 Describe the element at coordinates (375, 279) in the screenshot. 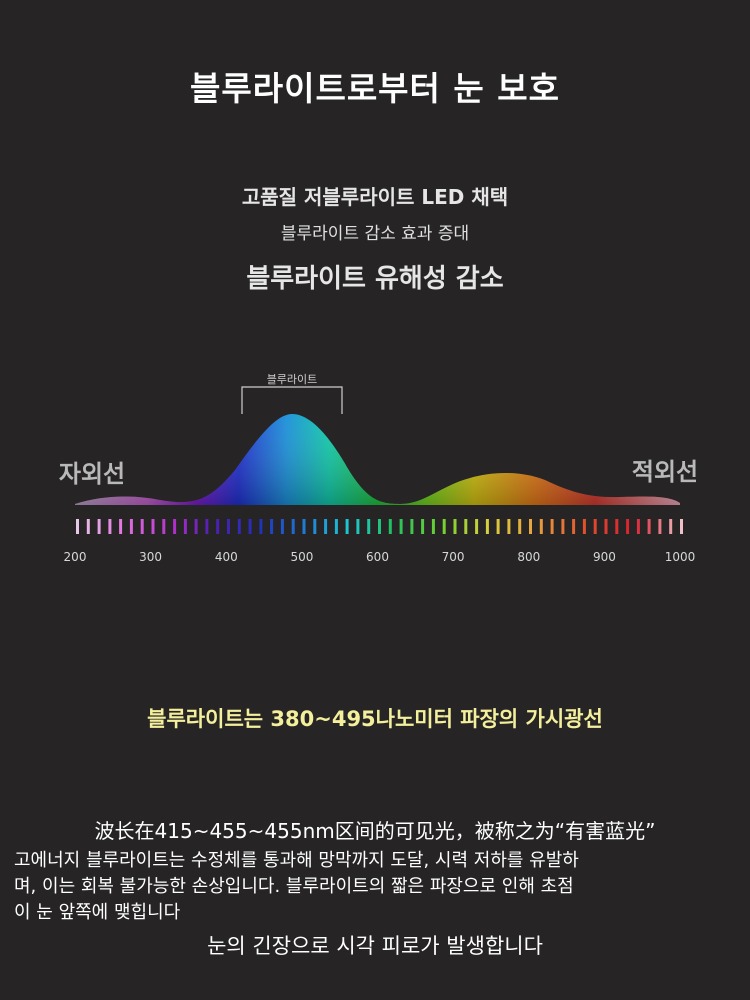

I see `feature-harm-reduction: 블루라이트 유해성 감소` at that location.